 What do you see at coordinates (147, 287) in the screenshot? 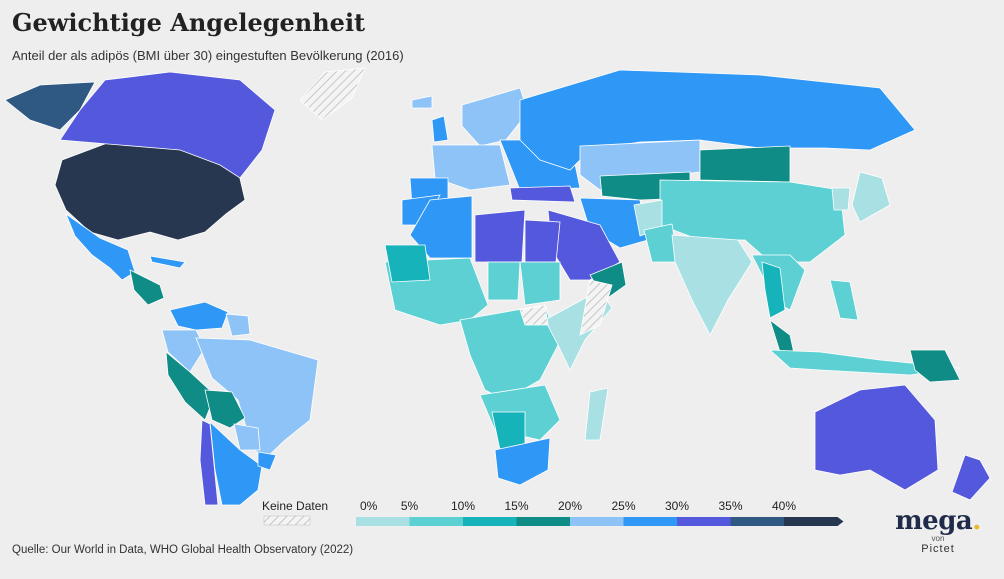
I see `region-zentralamerika` at bounding box center [147, 287].